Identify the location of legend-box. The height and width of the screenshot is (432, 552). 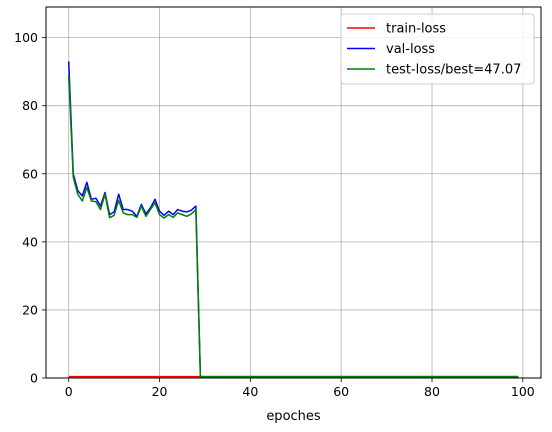
(437, 49).